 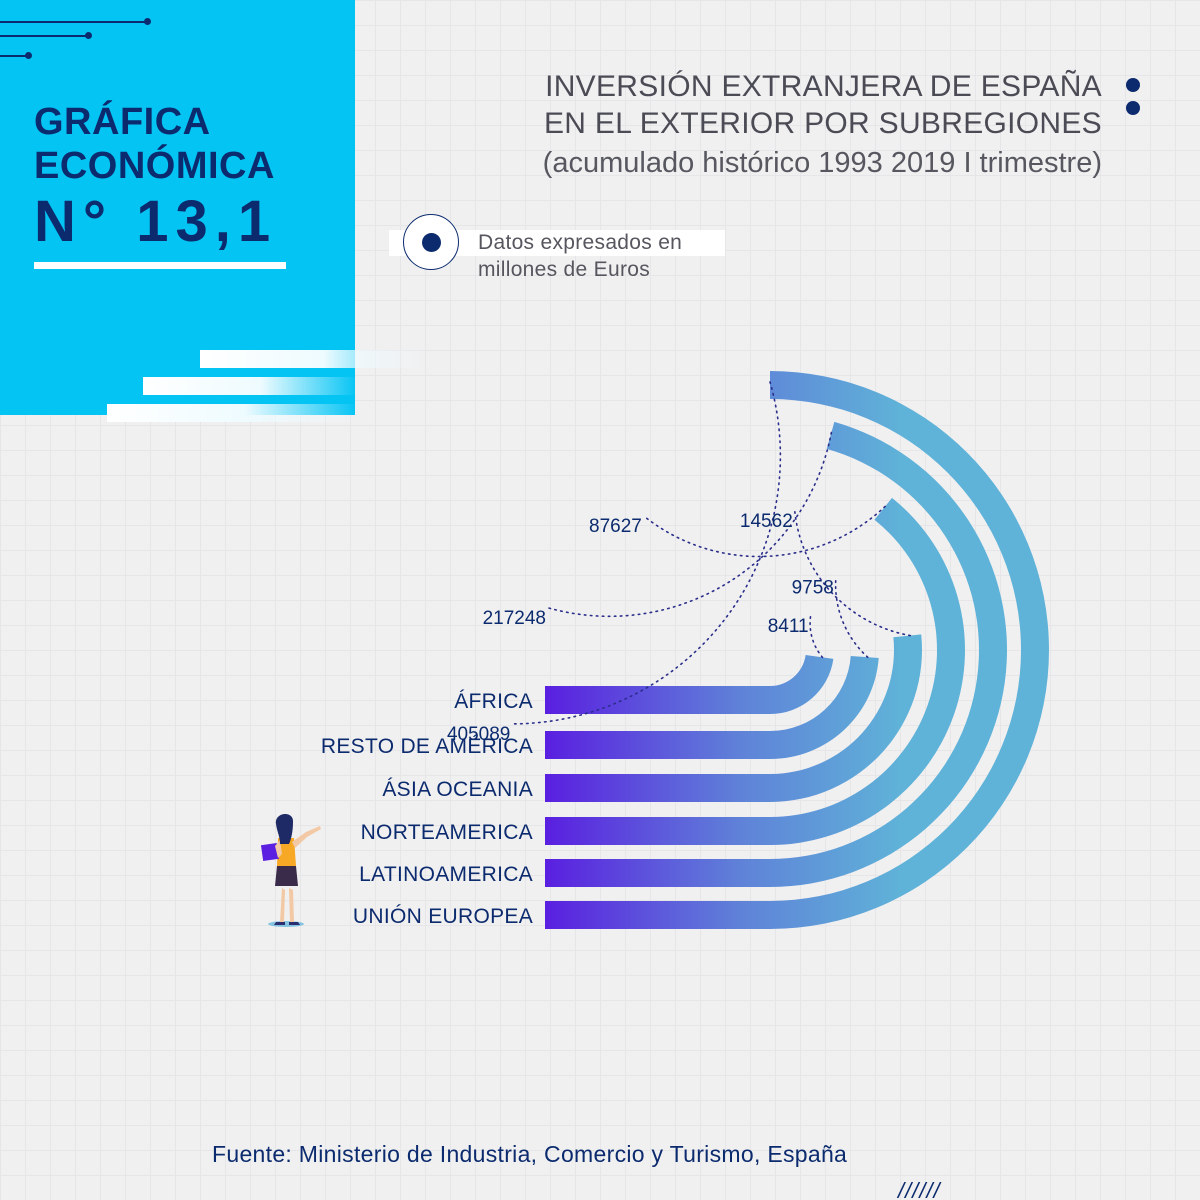 I want to click on badge-title: GRÁFICA ECONÓMICA N° 13,1, so click(x=160, y=184).